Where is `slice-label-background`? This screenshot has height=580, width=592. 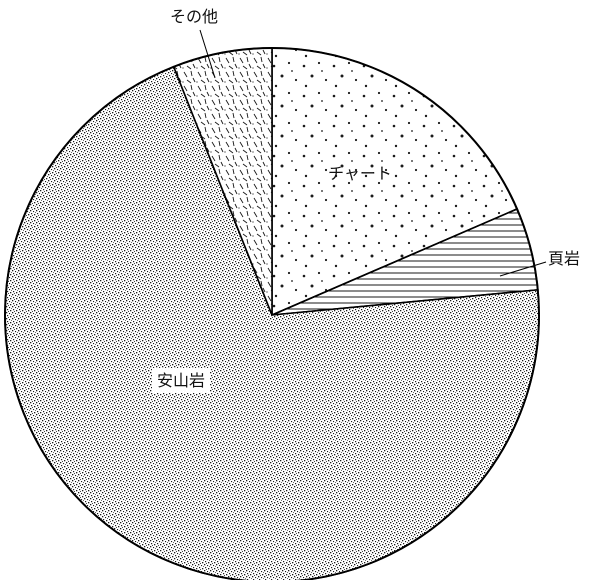
slice-label-background is located at coordinates (181, 380).